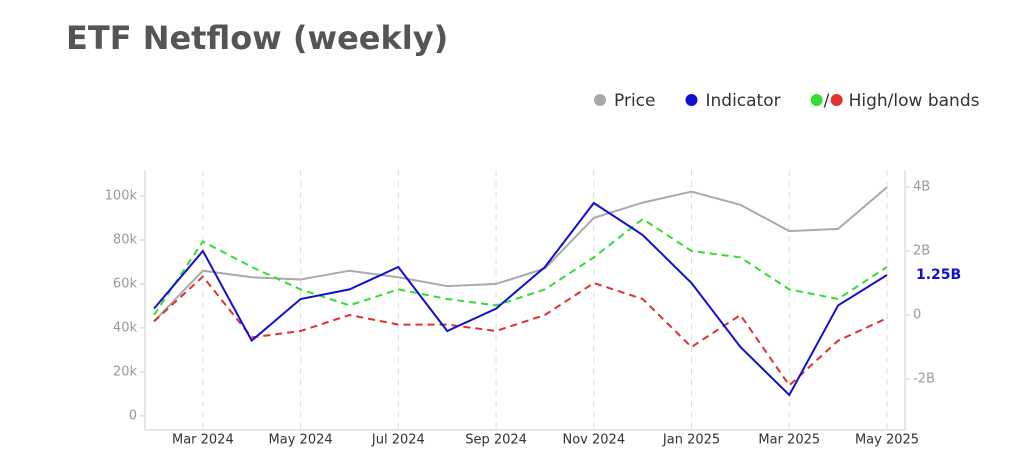 The height and width of the screenshot is (467, 1024). Describe the element at coordinates (125, 327) in the screenshot. I see `y-tick-label: 40k` at that location.